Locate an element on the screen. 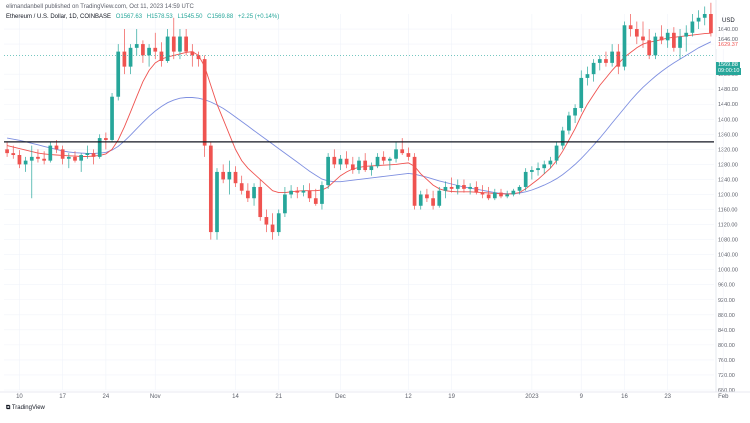  time-tick-label: 19 is located at coordinates (451, 397).